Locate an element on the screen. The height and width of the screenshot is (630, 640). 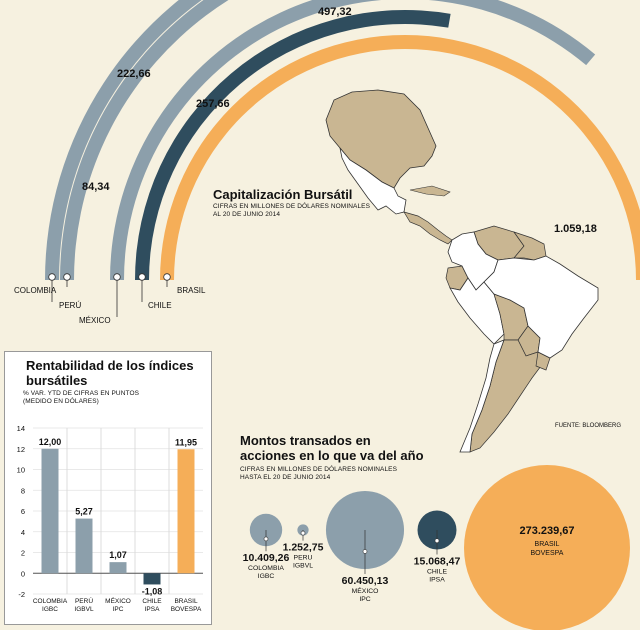
arc-dot-chile is located at coordinates (142, 277).